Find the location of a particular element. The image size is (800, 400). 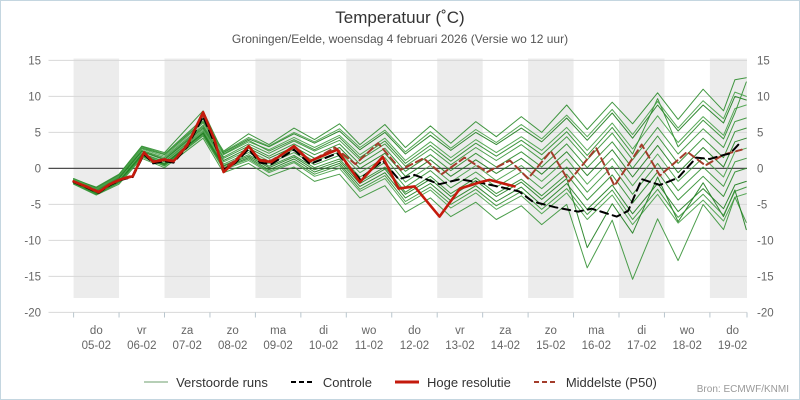

x-axis-date-label: 12-02 is located at coordinates (414, 346).